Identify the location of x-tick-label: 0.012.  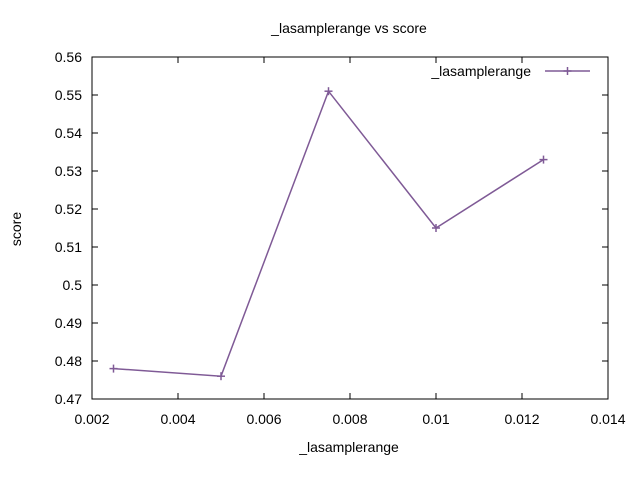
(521, 419).